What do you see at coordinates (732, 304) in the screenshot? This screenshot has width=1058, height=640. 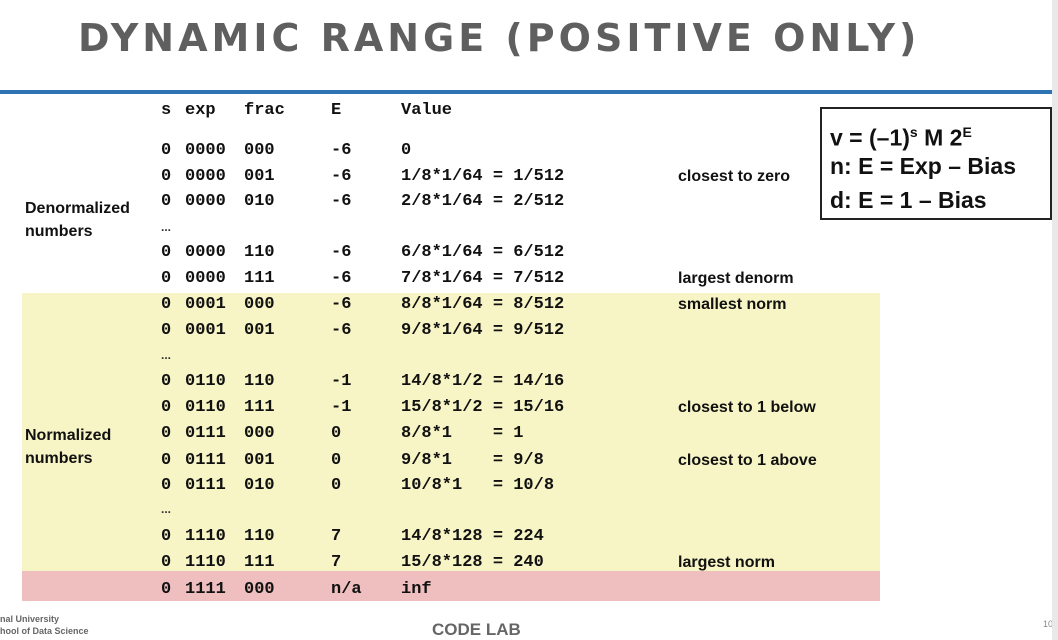 I see `row-note: smallest norm` at bounding box center [732, 304].